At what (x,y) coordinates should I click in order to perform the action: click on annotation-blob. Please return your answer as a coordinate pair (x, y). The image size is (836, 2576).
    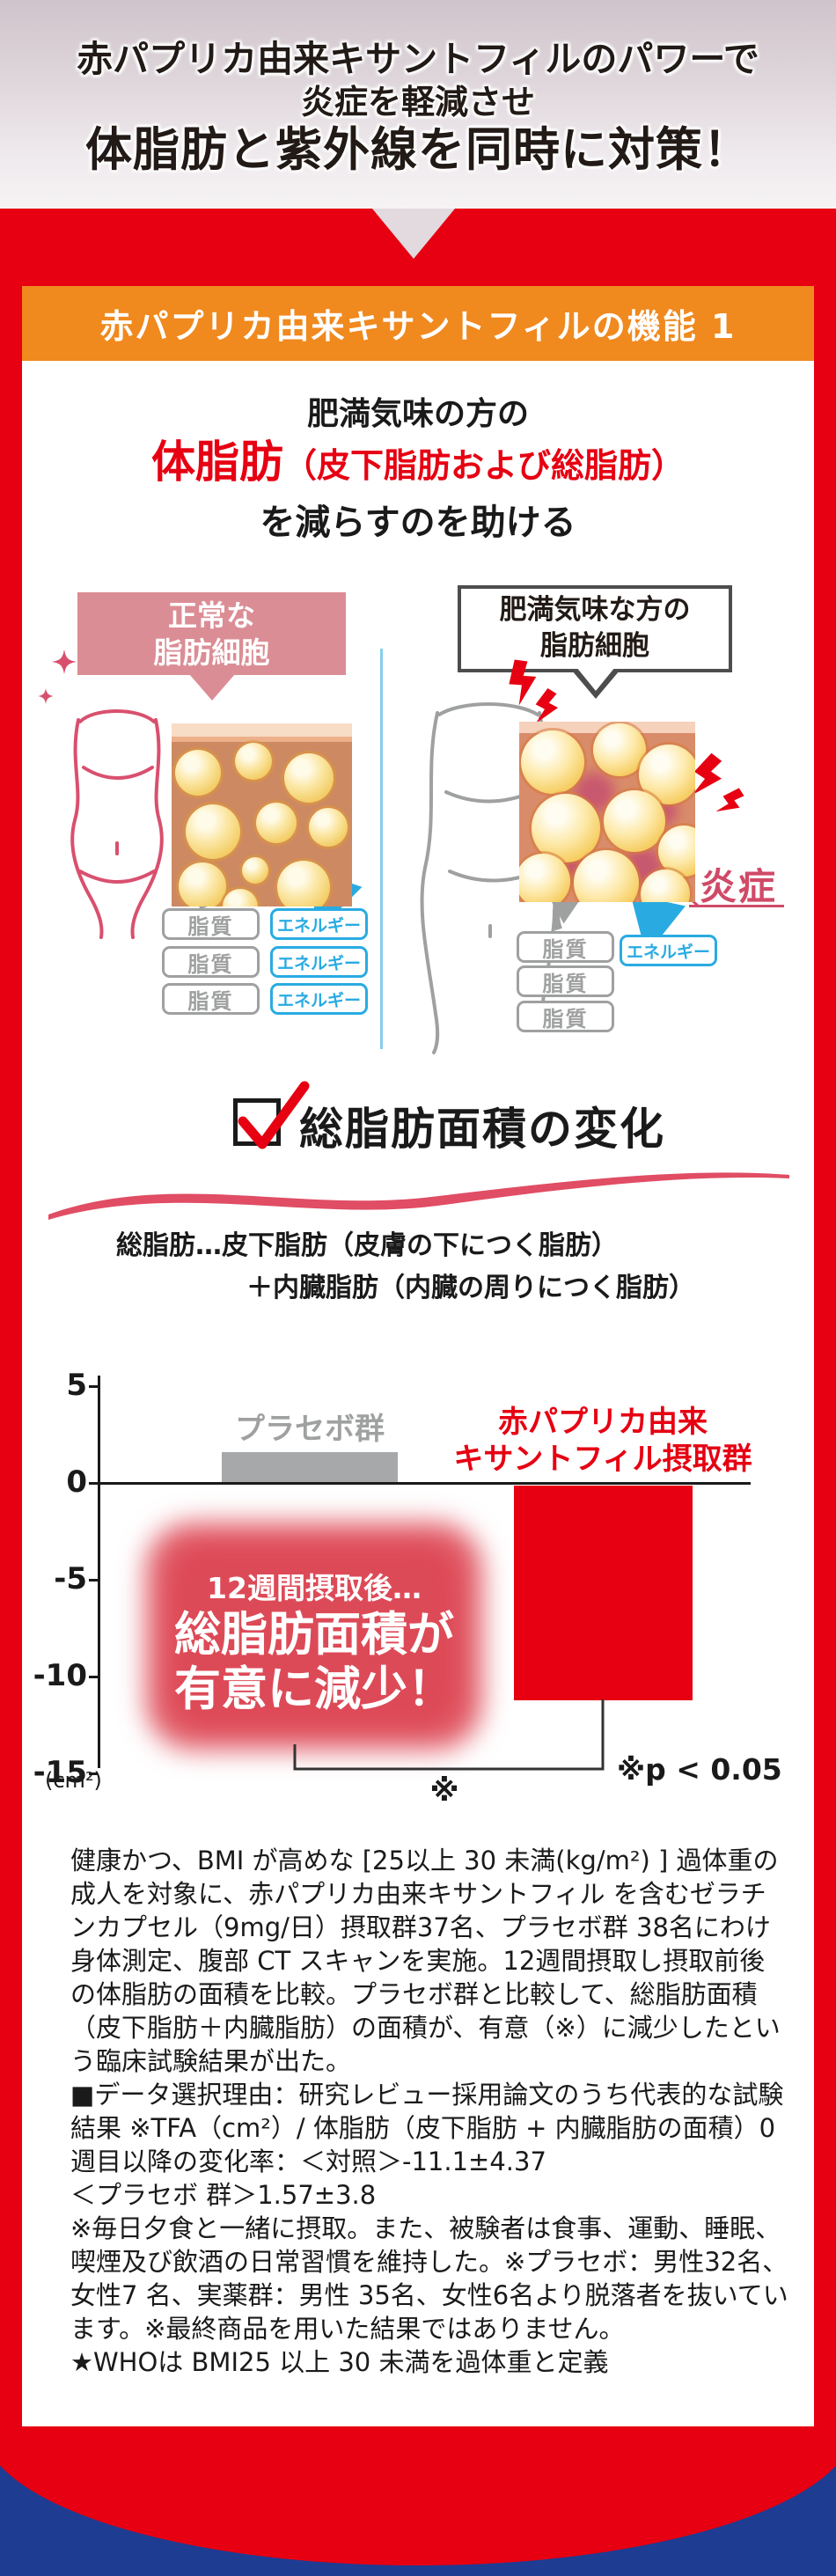
    Looking at the image, I should click on (314, 1636).